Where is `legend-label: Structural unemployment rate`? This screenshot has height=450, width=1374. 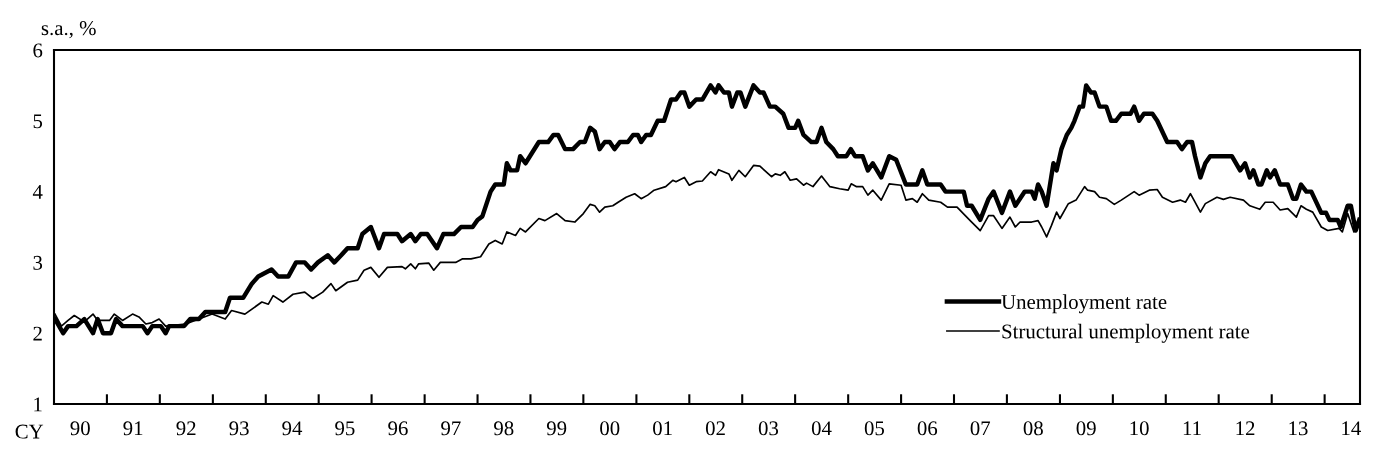
legend-label: Structural unemployment rate is located at coordinates (1126, 333).